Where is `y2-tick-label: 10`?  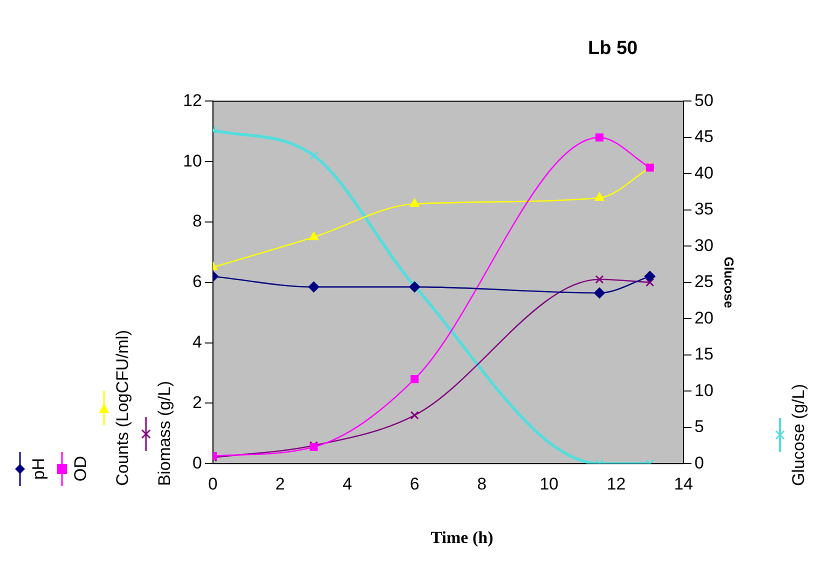
y2-tick-label: 10 is located at coordinates (704, 390).